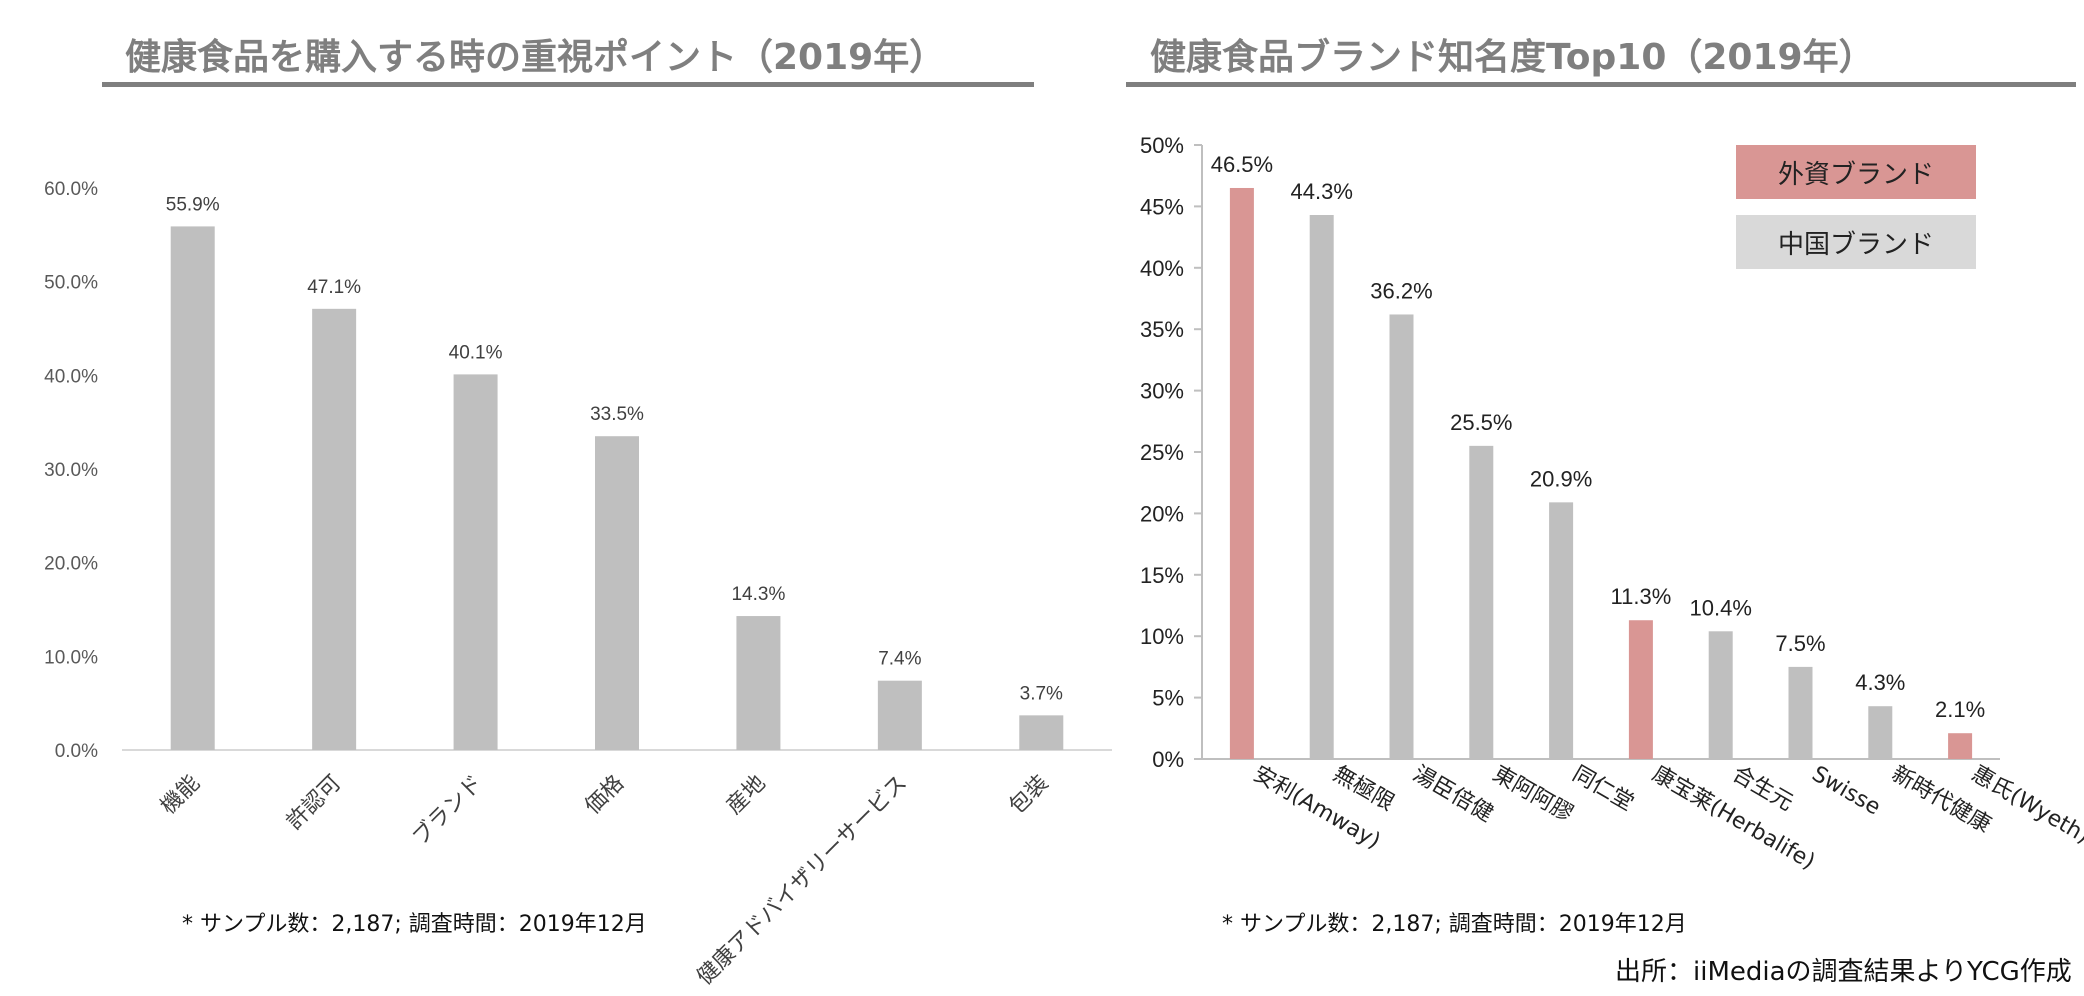 Image resolution: width=2084 pixels, height=996 pixels. Describe the element at coordinates (314, 803) in the screenshot. I see `left-category-label: 許認可` at that location.